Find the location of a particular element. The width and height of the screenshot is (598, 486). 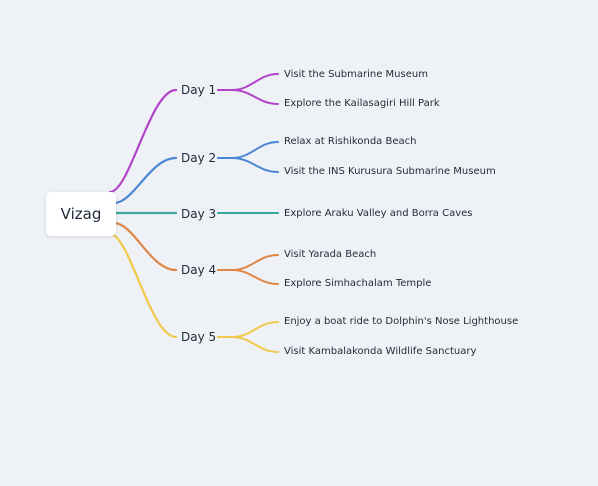

leaf-day-3-item-1: Explore Araku Valley and Borra Caves is located at coordinates (378, 213).